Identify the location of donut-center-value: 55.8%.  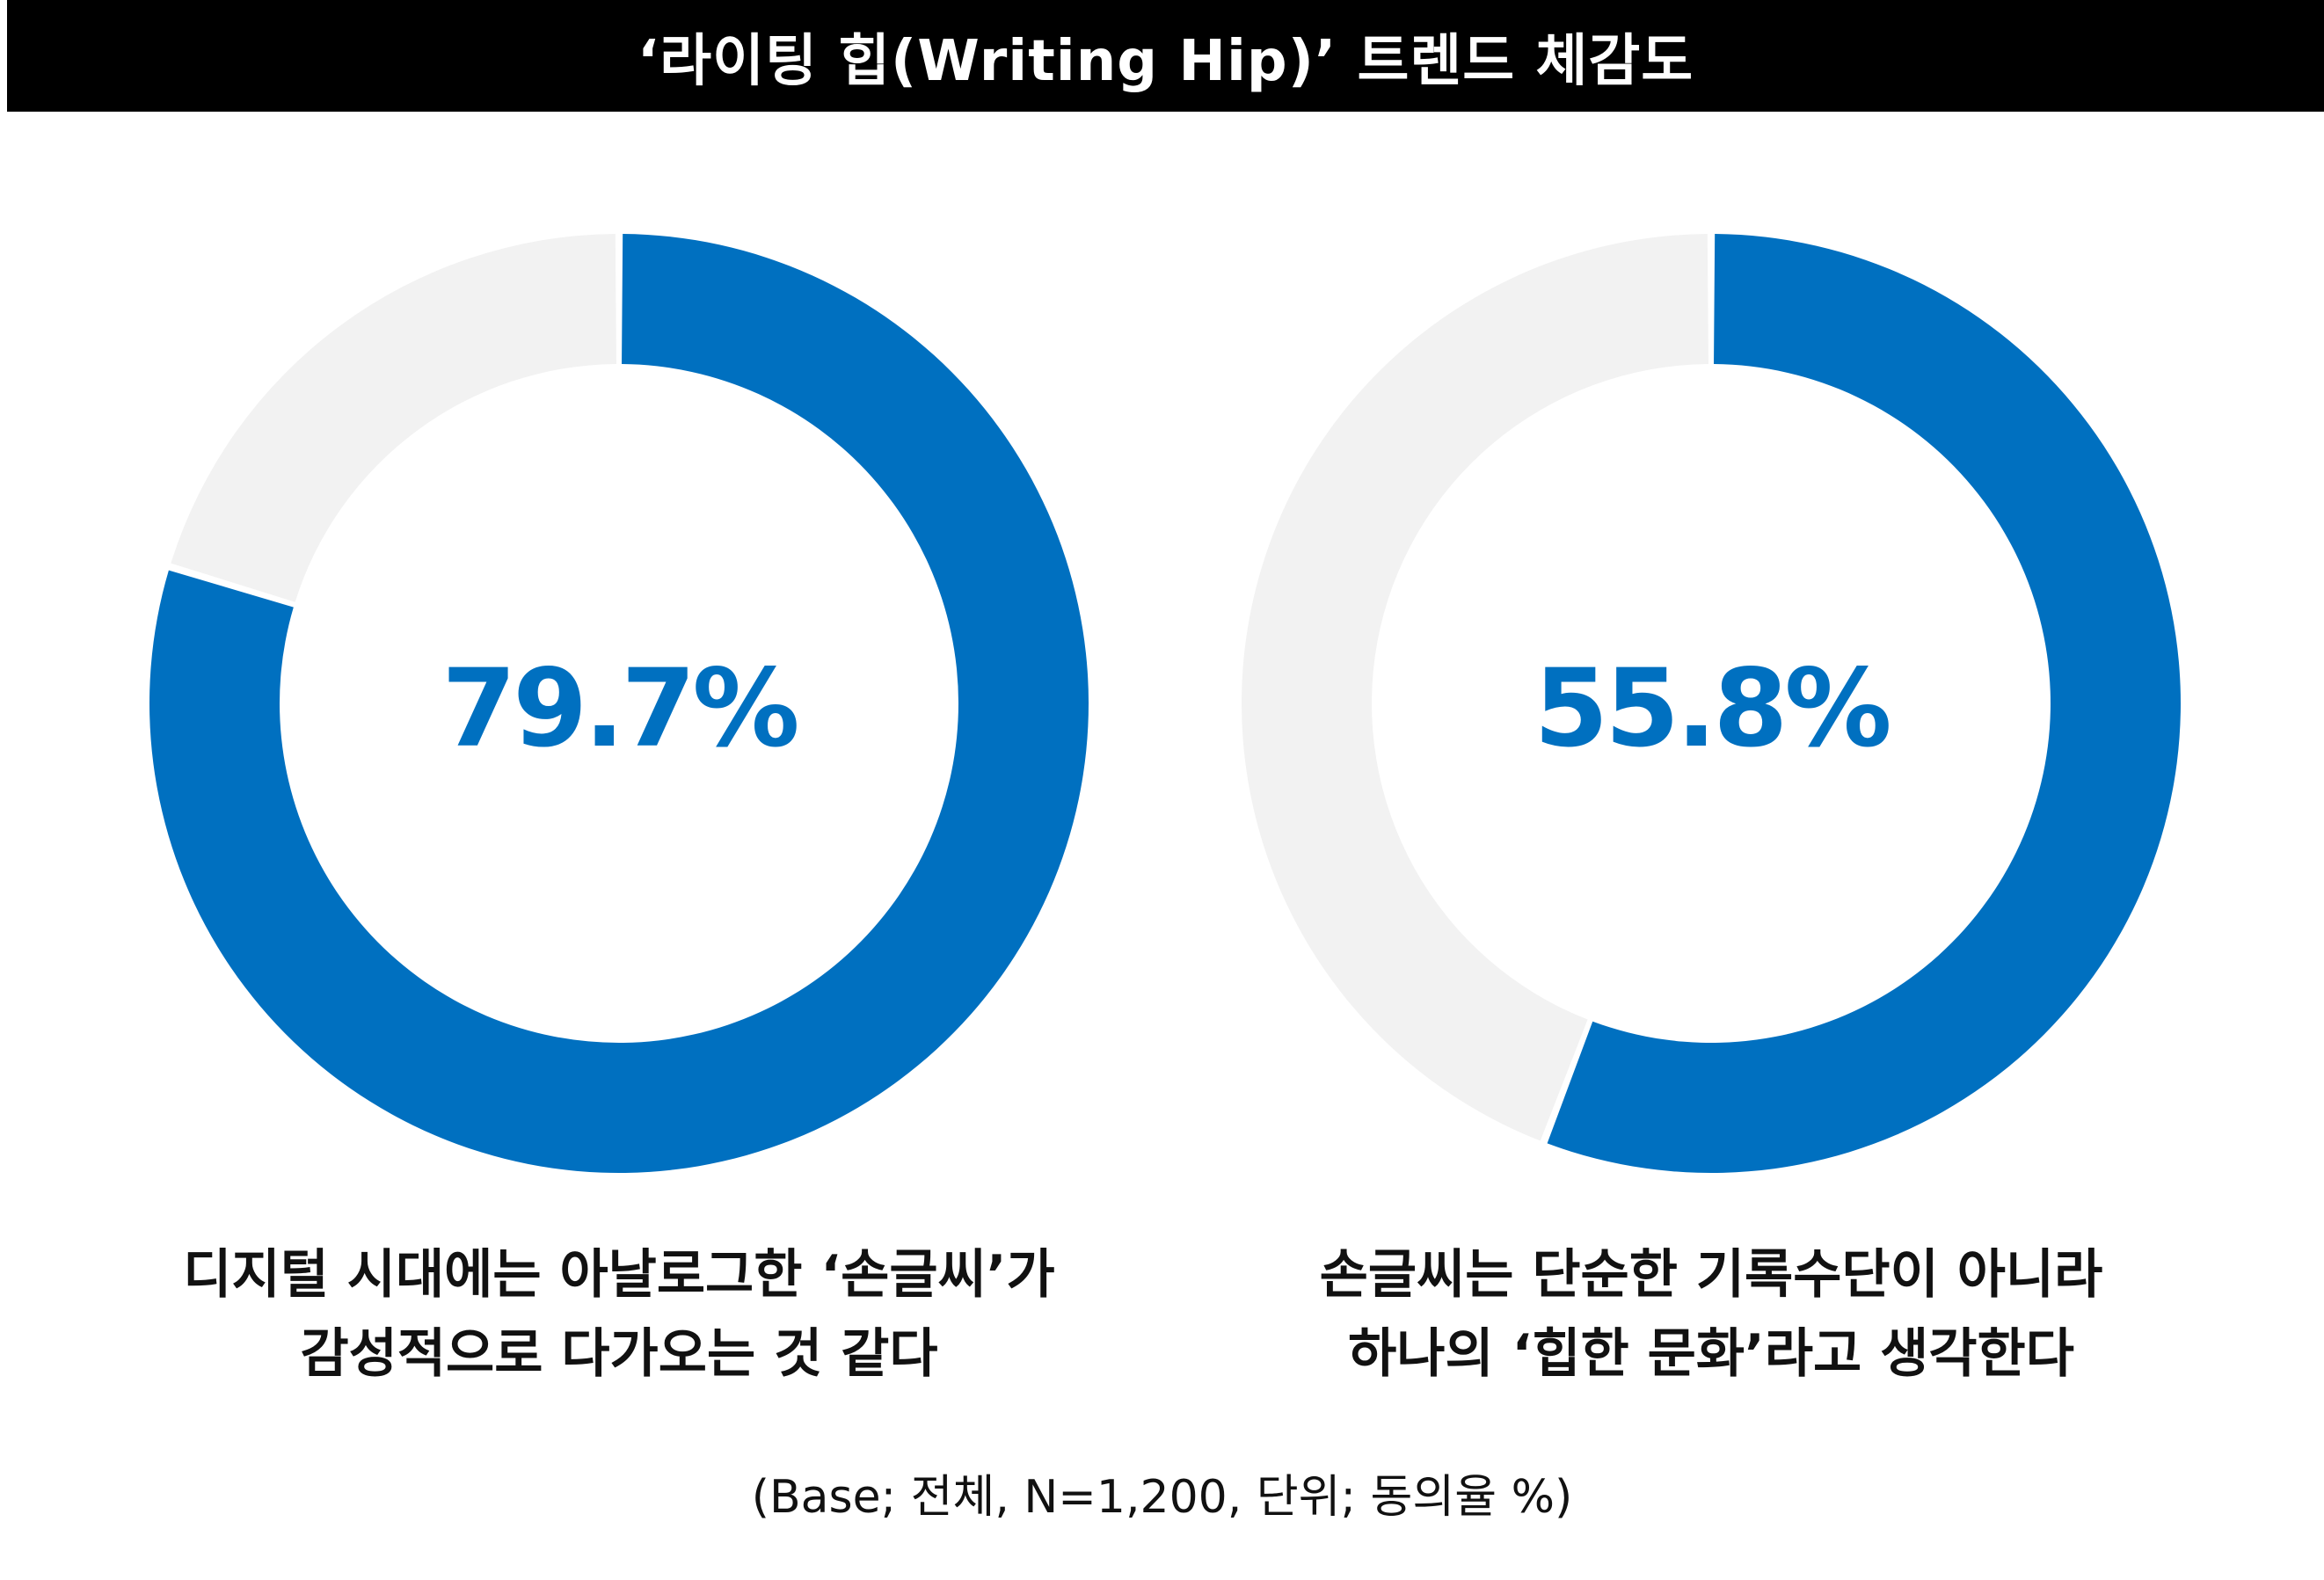
(1711, 708).